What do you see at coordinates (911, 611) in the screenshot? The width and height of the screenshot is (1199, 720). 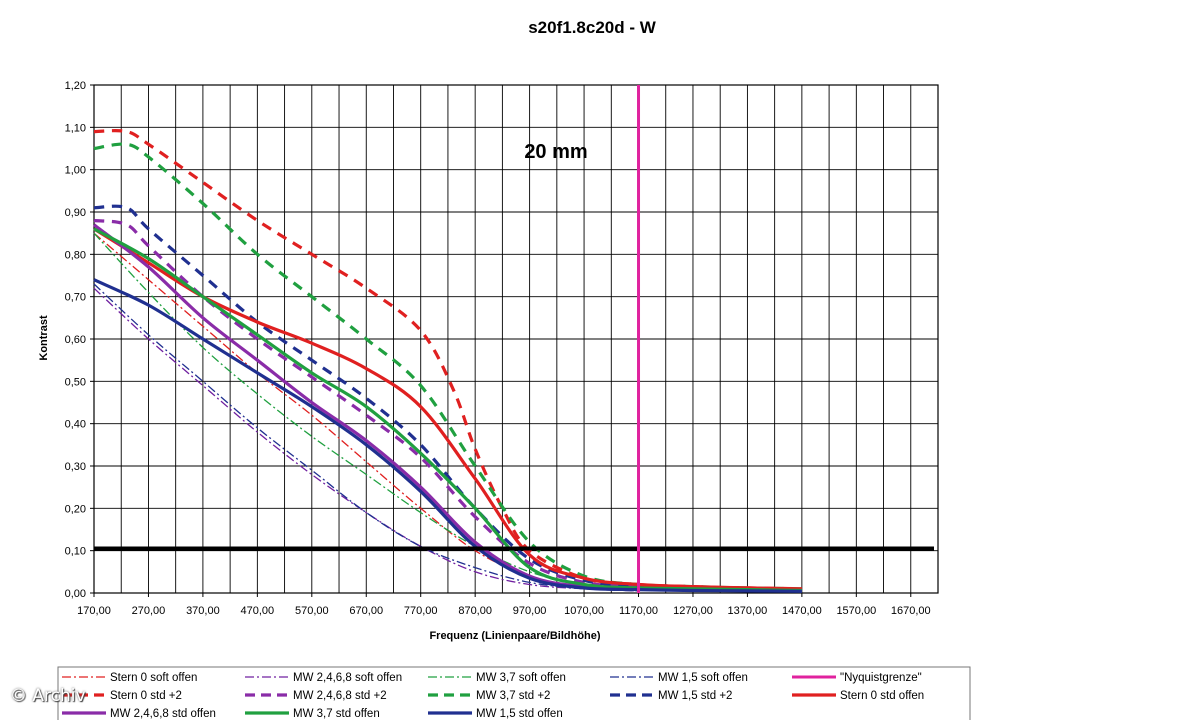 I see `x-tick-label: 1670,00` at bounding box center [911, 611].